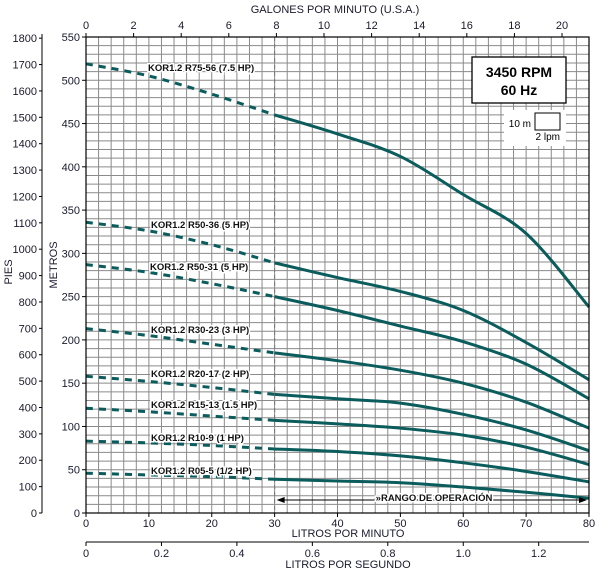 This screenshot has width=615, height=575. Describe the element at coordinates (86, 26) in the screenshot. I see `gpm-tick-label: 0` at that location.